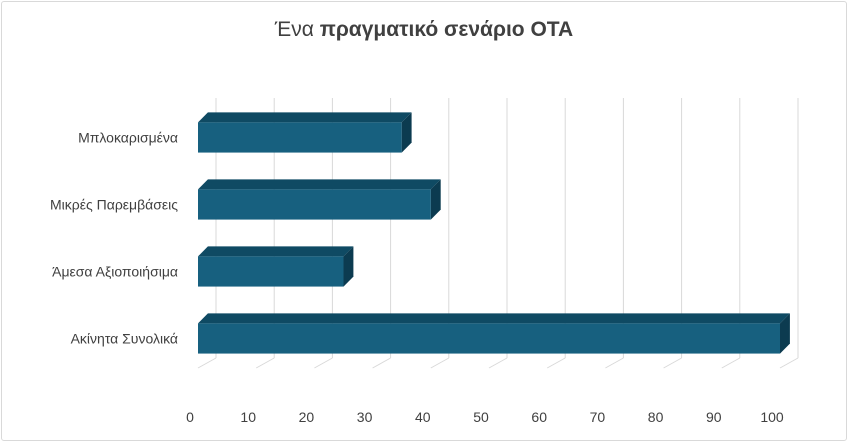 The image size is (850, 444). What do you see at coordinates (114, 205) in the screenshot?
I see `category-label: Μικρές Παρεμβάσεις` at bounding box center [114, 205].